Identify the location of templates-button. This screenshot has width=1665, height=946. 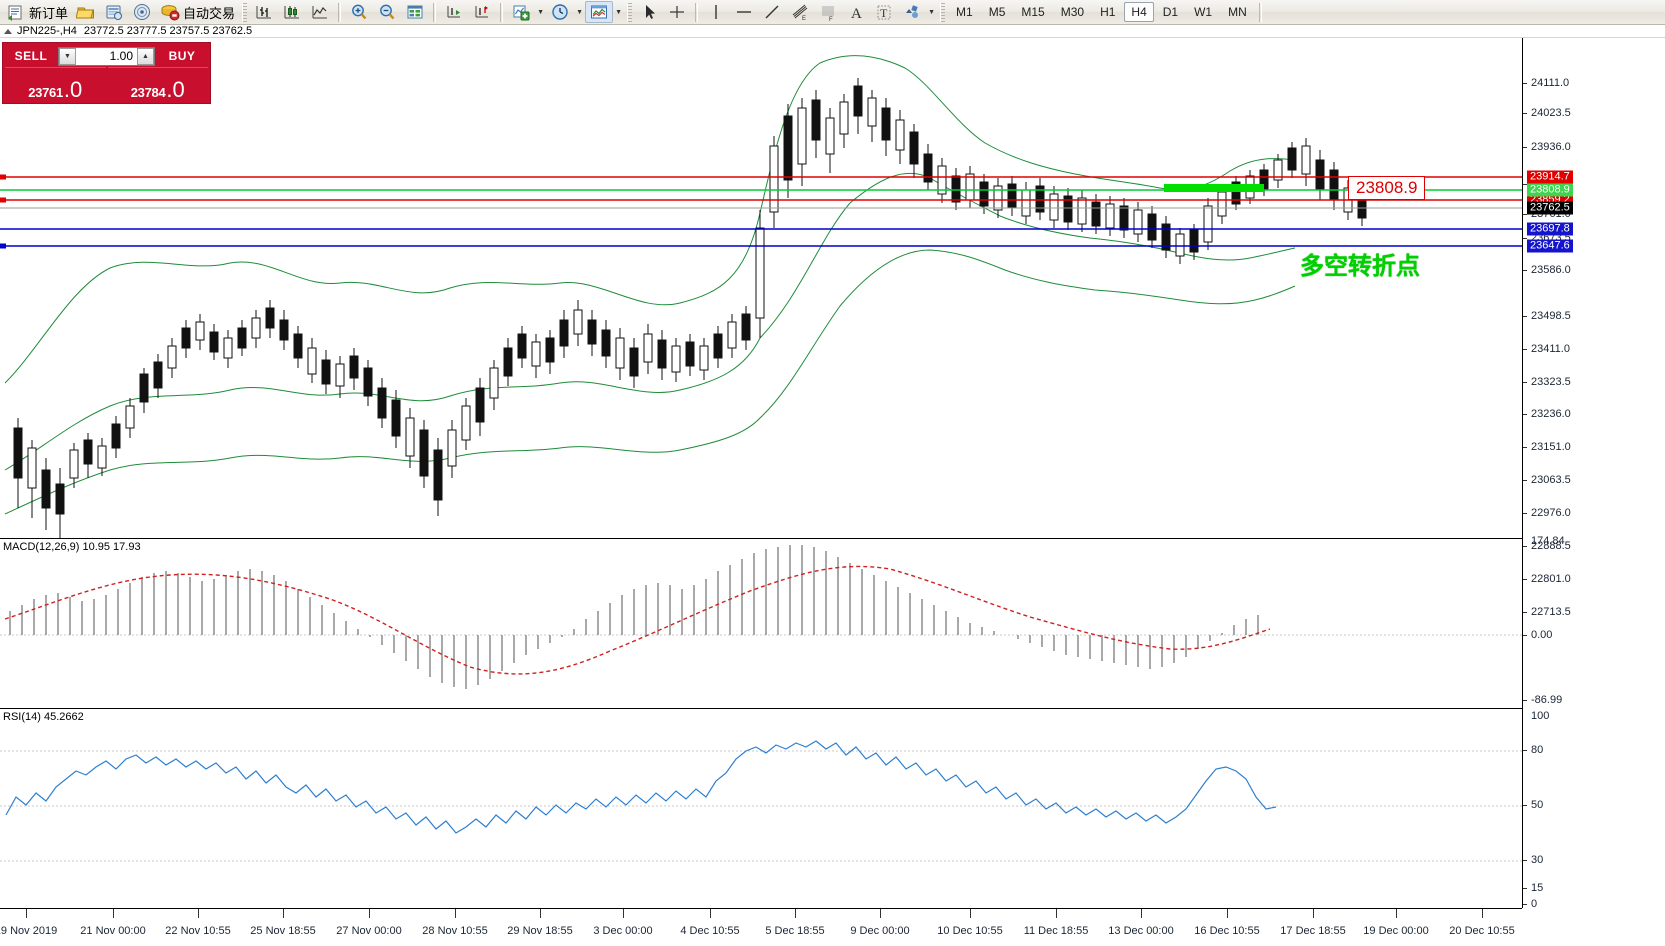
(599, 12).